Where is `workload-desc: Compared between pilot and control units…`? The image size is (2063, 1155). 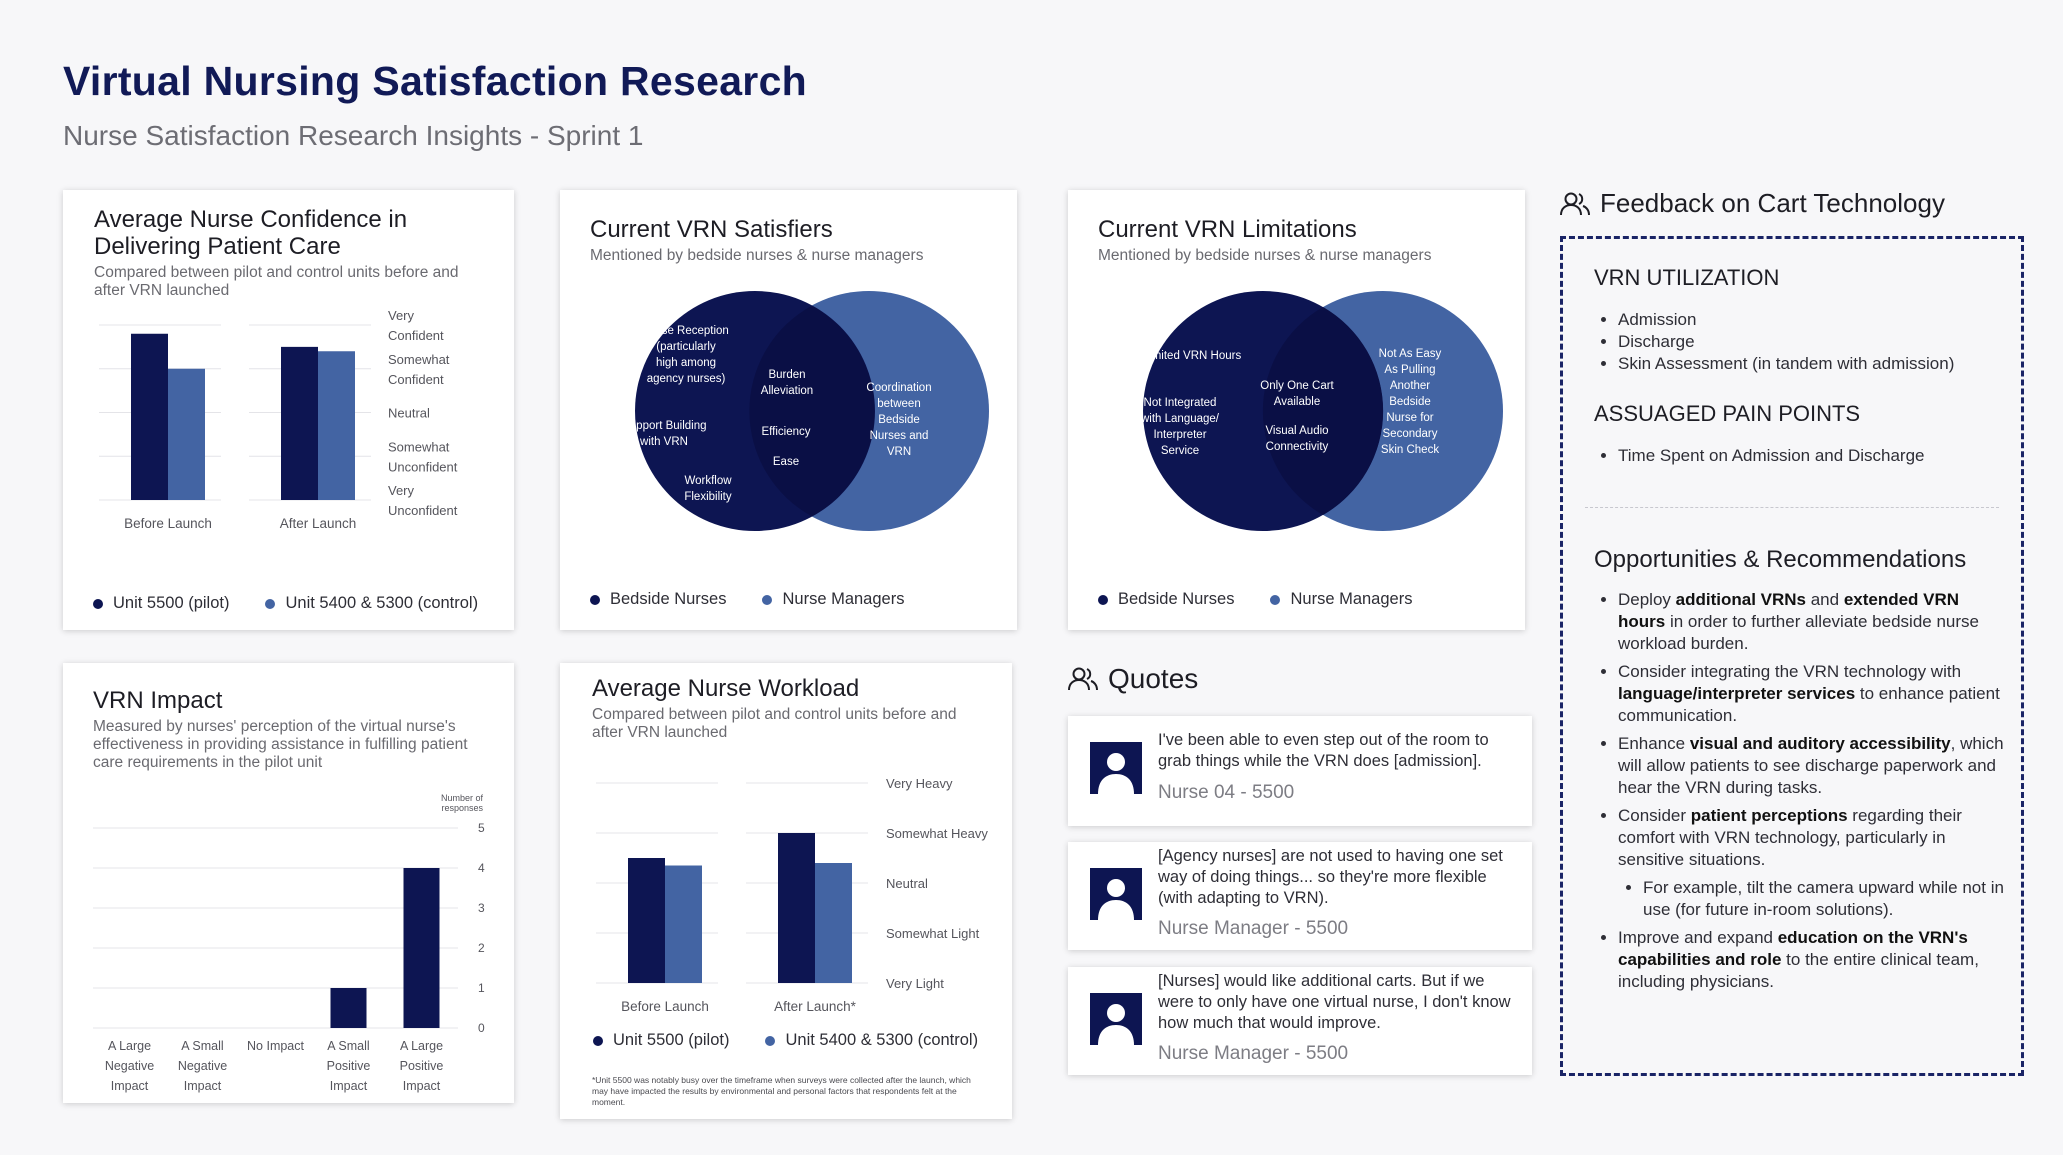
workload-desc: Compared between pilot and control units… is located at coordinates (774, 723).